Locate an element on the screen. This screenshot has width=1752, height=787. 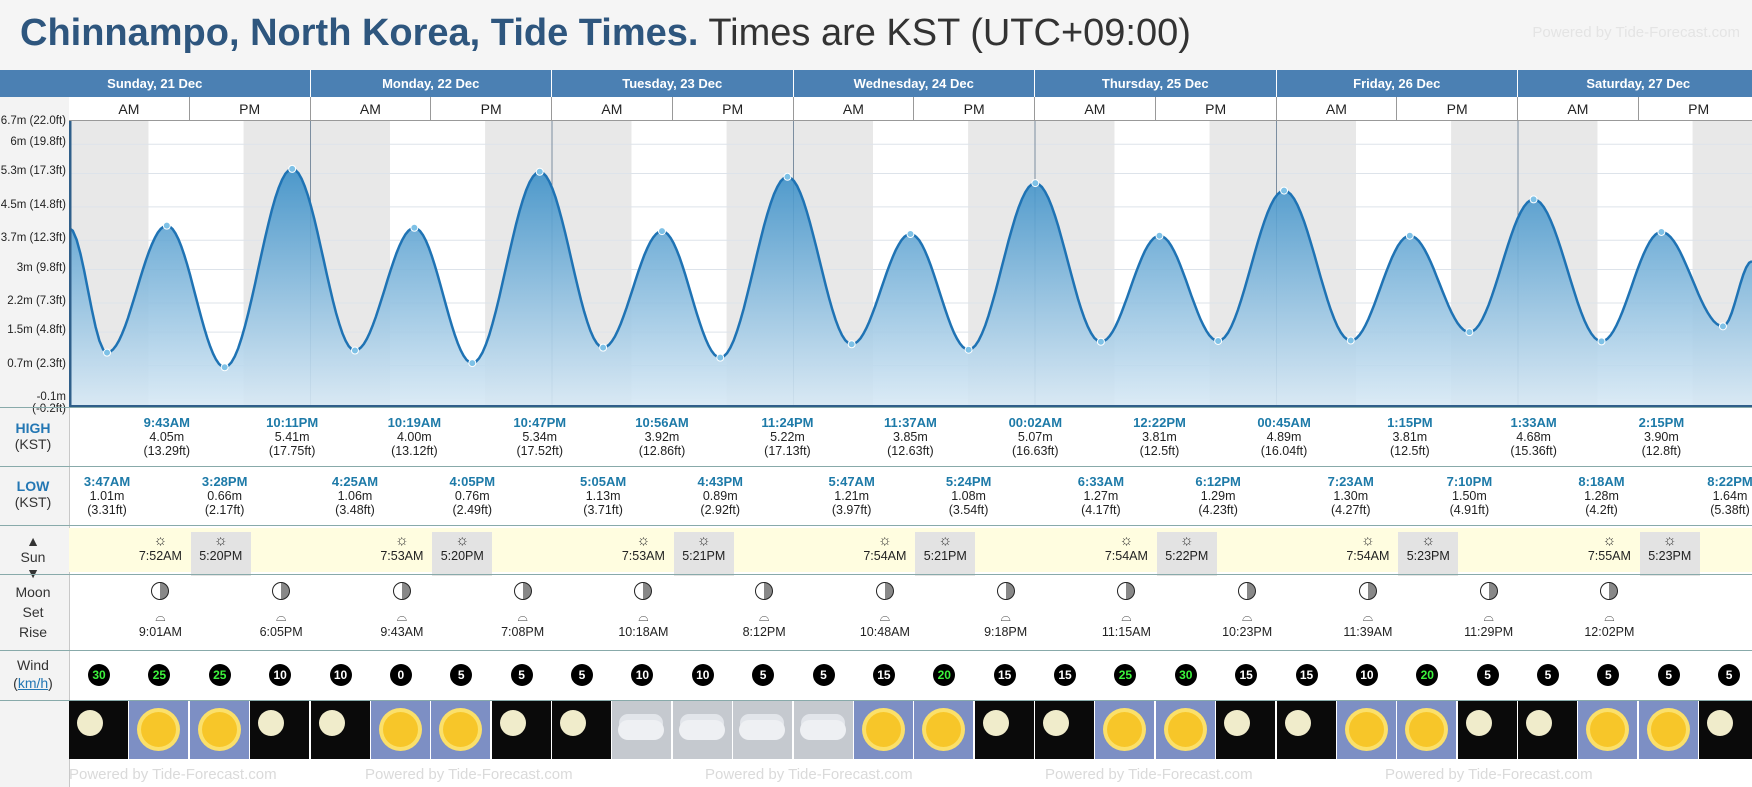
sunrise-entry: ☼ 7:53AM is located at coordinates (402, 547).